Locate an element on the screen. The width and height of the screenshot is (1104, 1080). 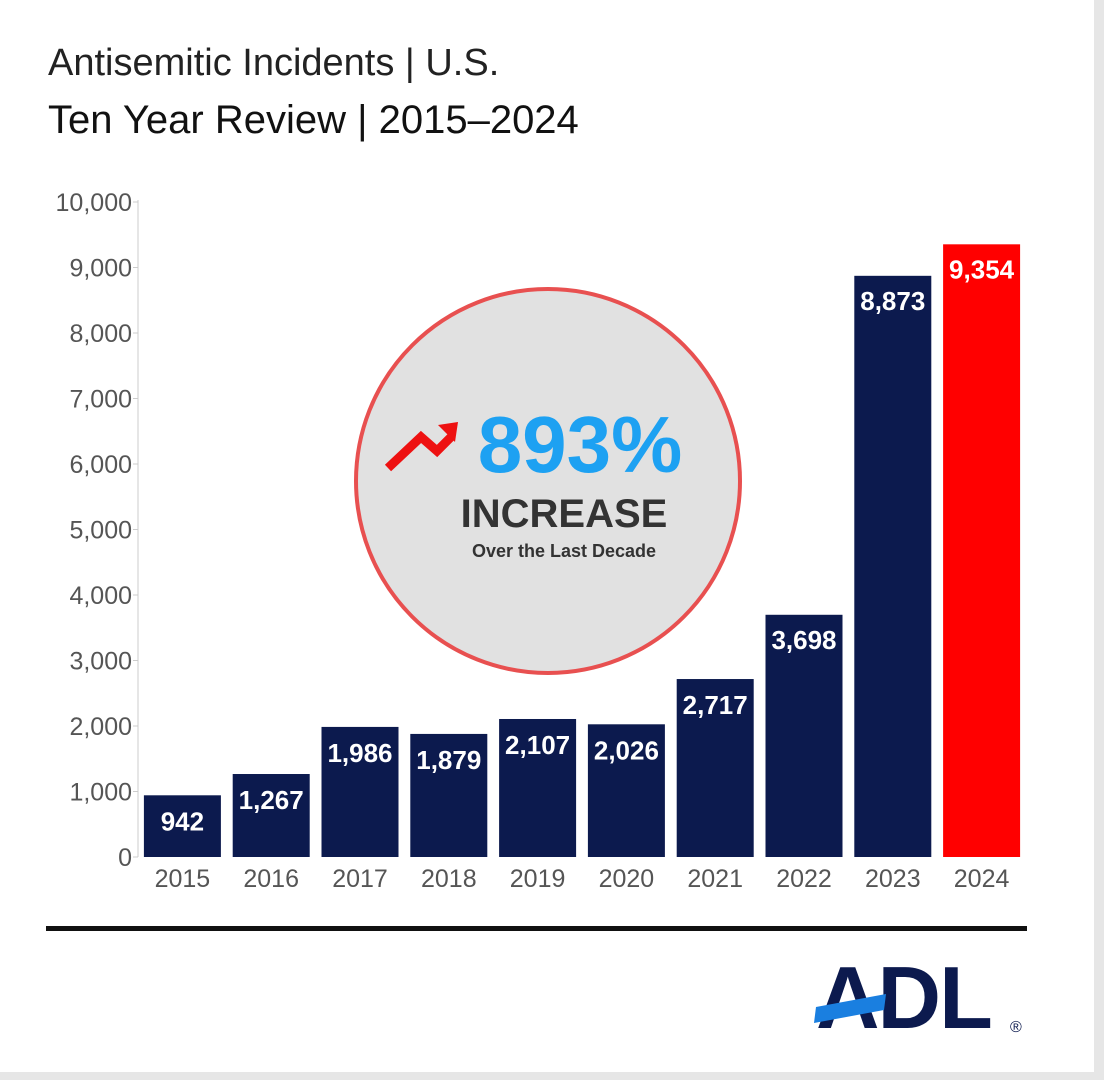
x-tick-label-2020: 2020 is located at coordinates (627, 879).